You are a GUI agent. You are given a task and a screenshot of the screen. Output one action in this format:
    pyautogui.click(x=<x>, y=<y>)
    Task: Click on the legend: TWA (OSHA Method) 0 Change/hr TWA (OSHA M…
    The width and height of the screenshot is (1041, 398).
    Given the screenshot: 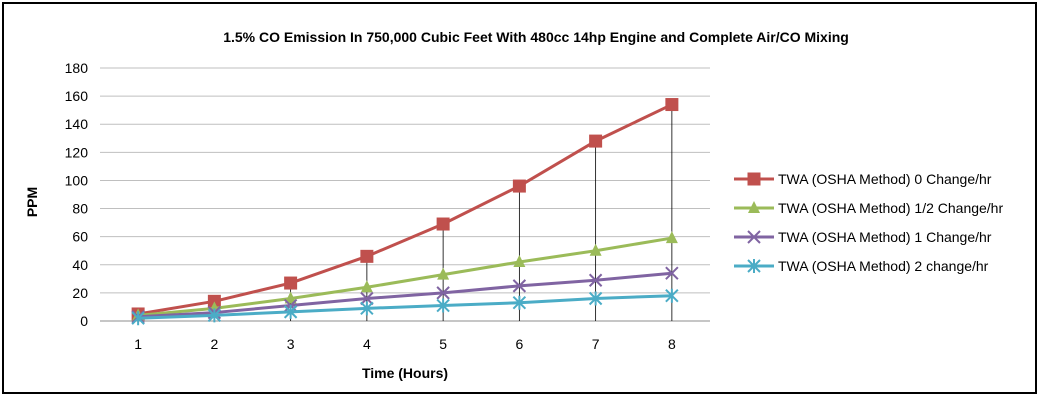 What is the action you would take?
    pyautogui.click(x=868, y=222)
    